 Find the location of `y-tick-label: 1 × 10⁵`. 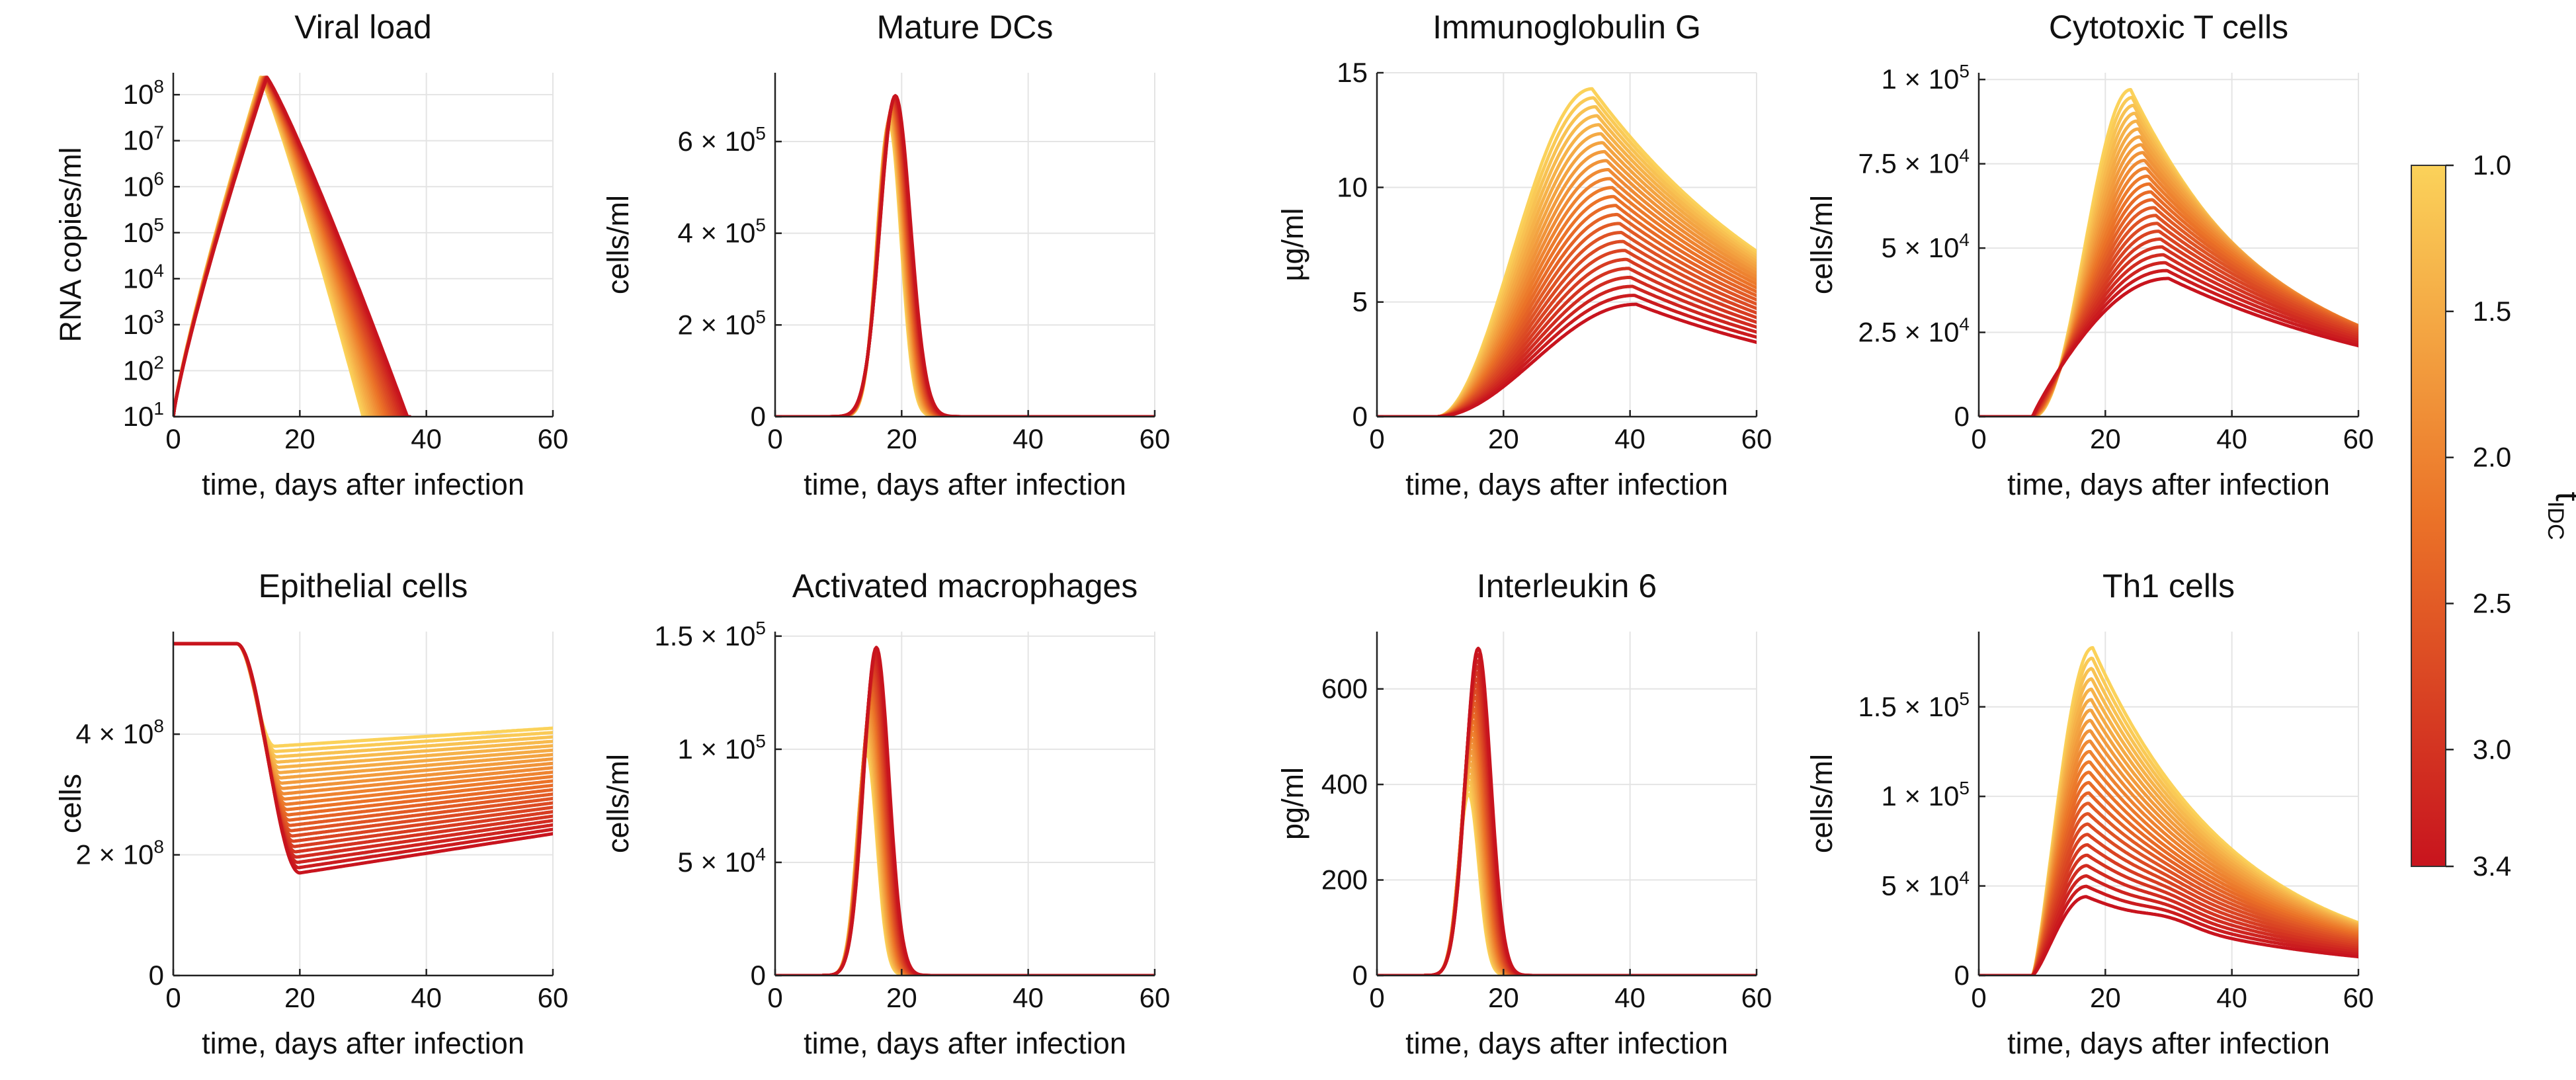

y-tick-label: 1 × 10⁵ is located at coordinates (1926, 78).